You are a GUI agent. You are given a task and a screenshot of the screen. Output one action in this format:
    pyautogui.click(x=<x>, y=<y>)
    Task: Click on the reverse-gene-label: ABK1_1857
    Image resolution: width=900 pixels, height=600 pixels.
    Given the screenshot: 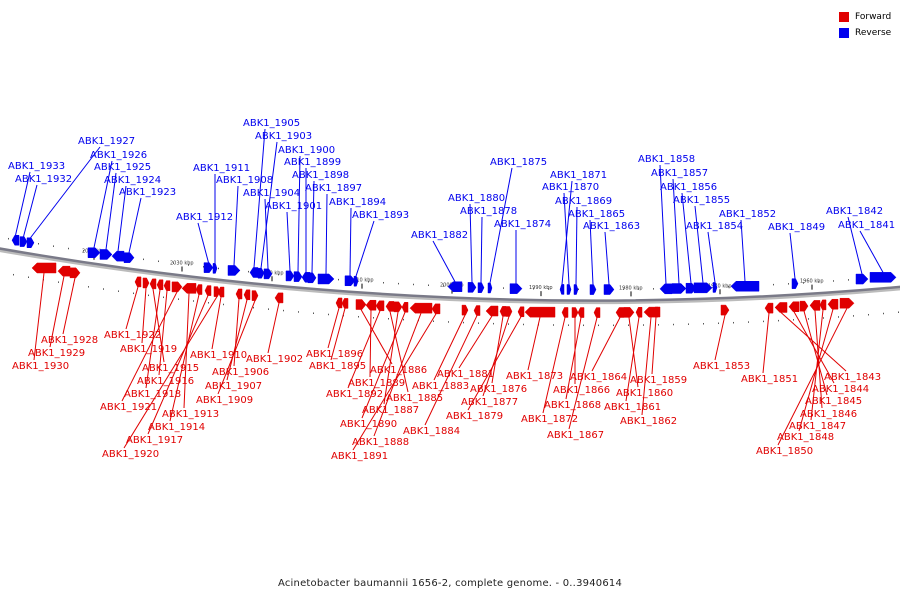 What is the action you would take?
    pyautogui.click(x=679, y=173)
    